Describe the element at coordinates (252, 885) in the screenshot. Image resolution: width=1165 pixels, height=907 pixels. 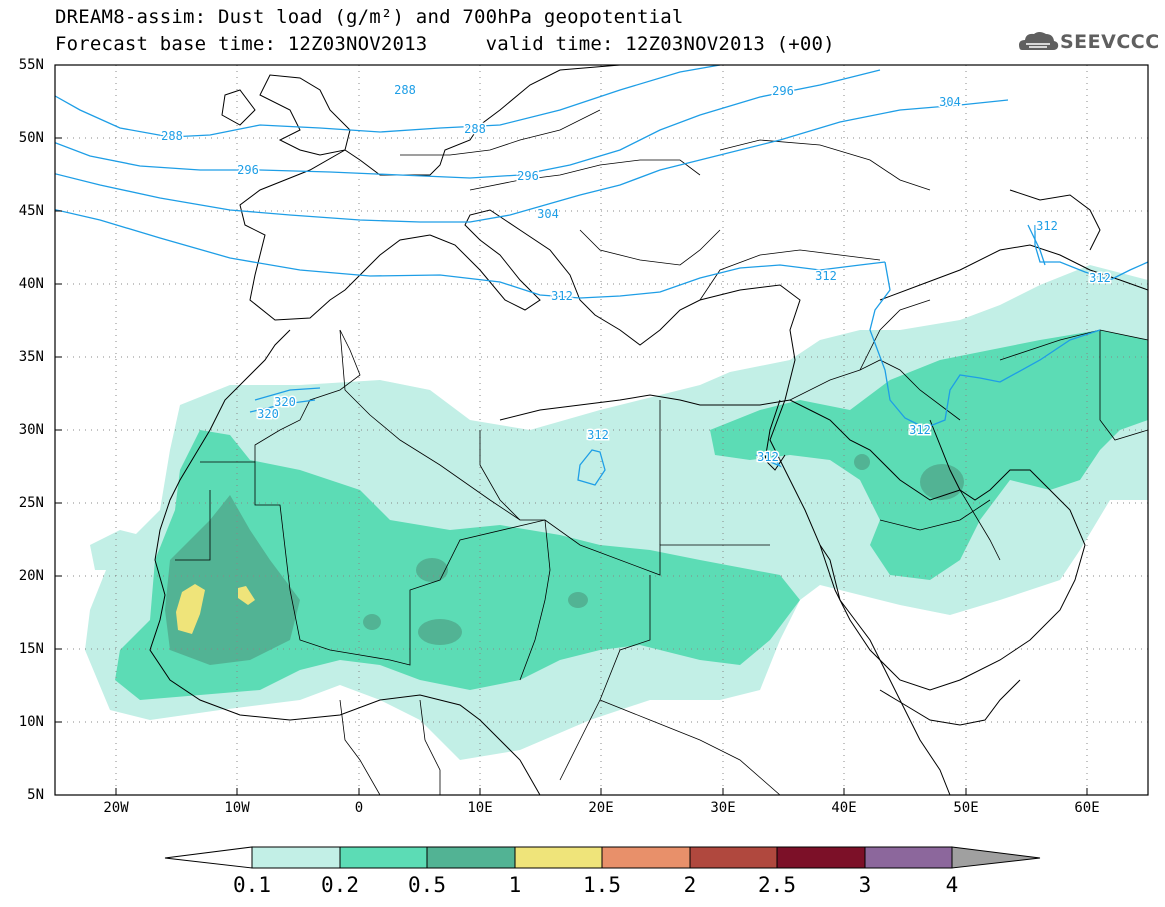
I see `colorbar-label: 0.1` at that location.